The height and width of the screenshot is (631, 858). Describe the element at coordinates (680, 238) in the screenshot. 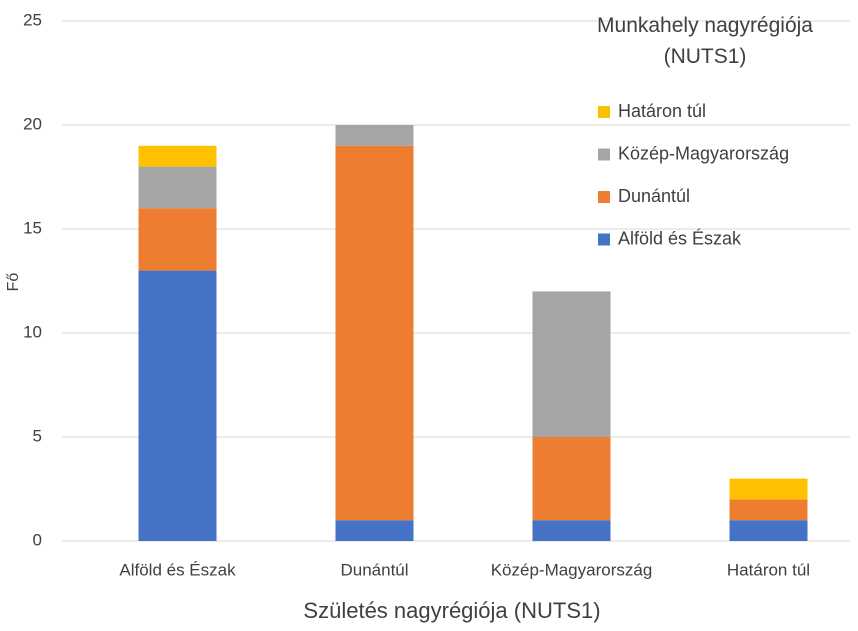

I see `legend-label: Alföld és Észak` at that location.